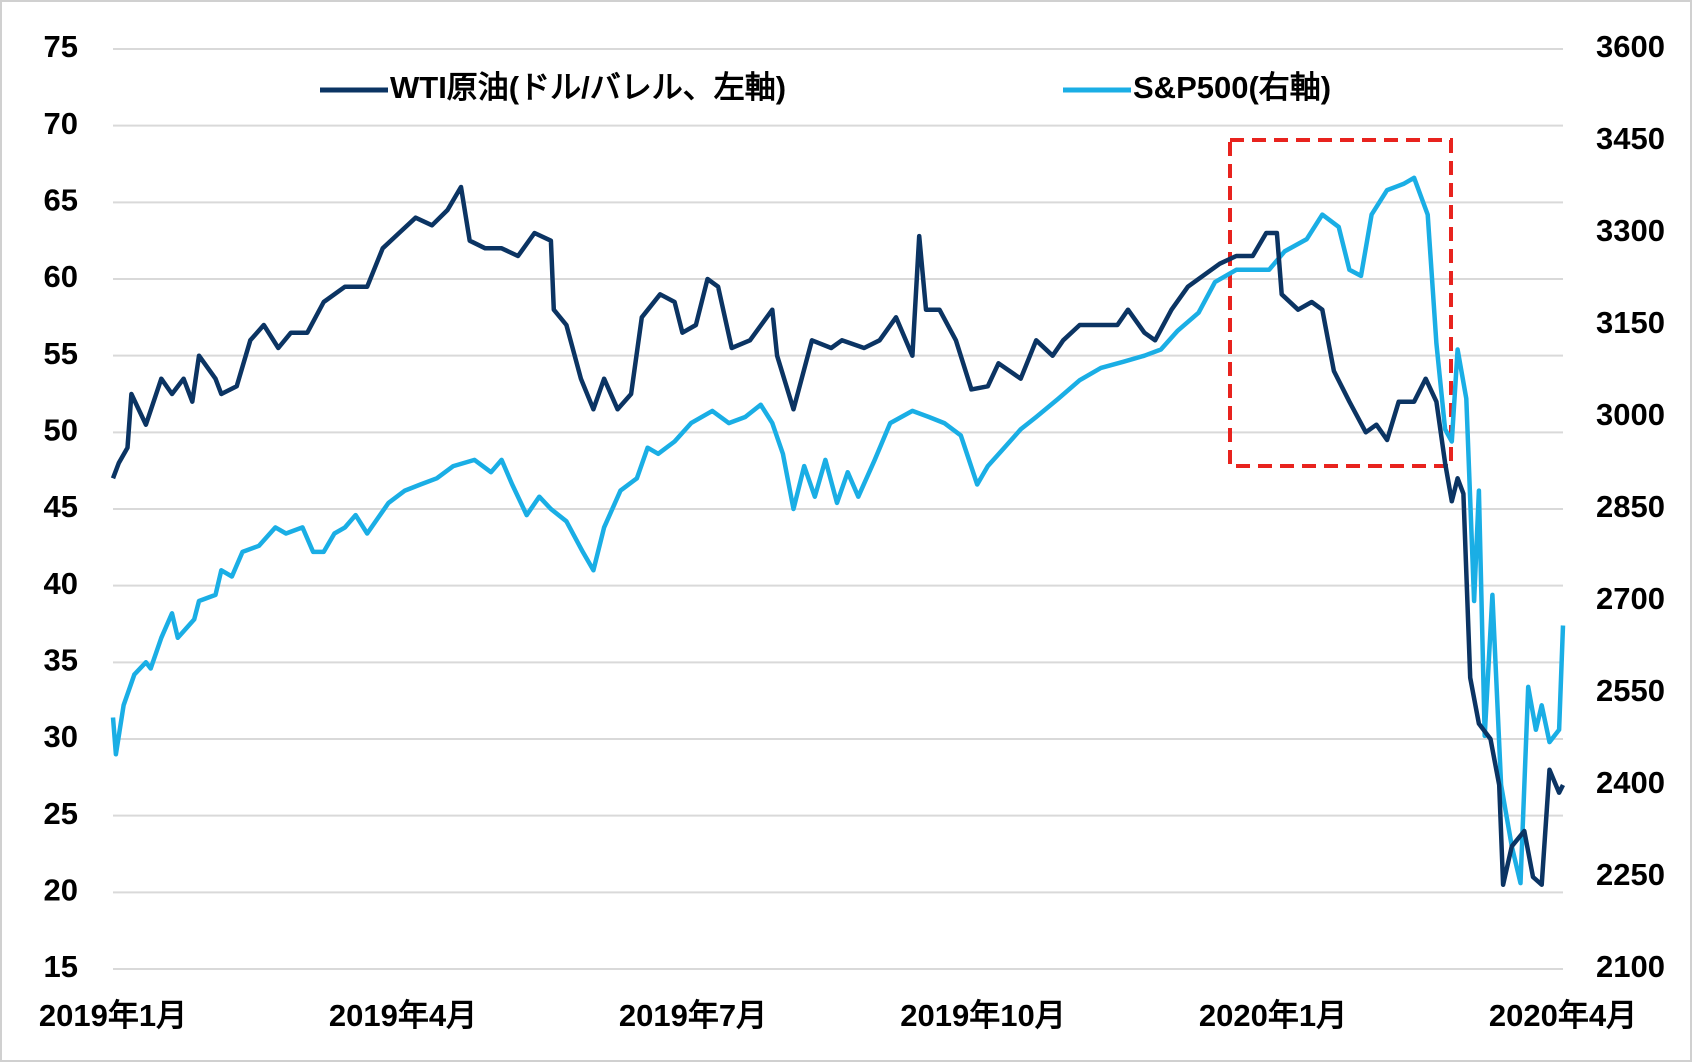  I want to click on y-tick-label: 25, so click(61, 813).